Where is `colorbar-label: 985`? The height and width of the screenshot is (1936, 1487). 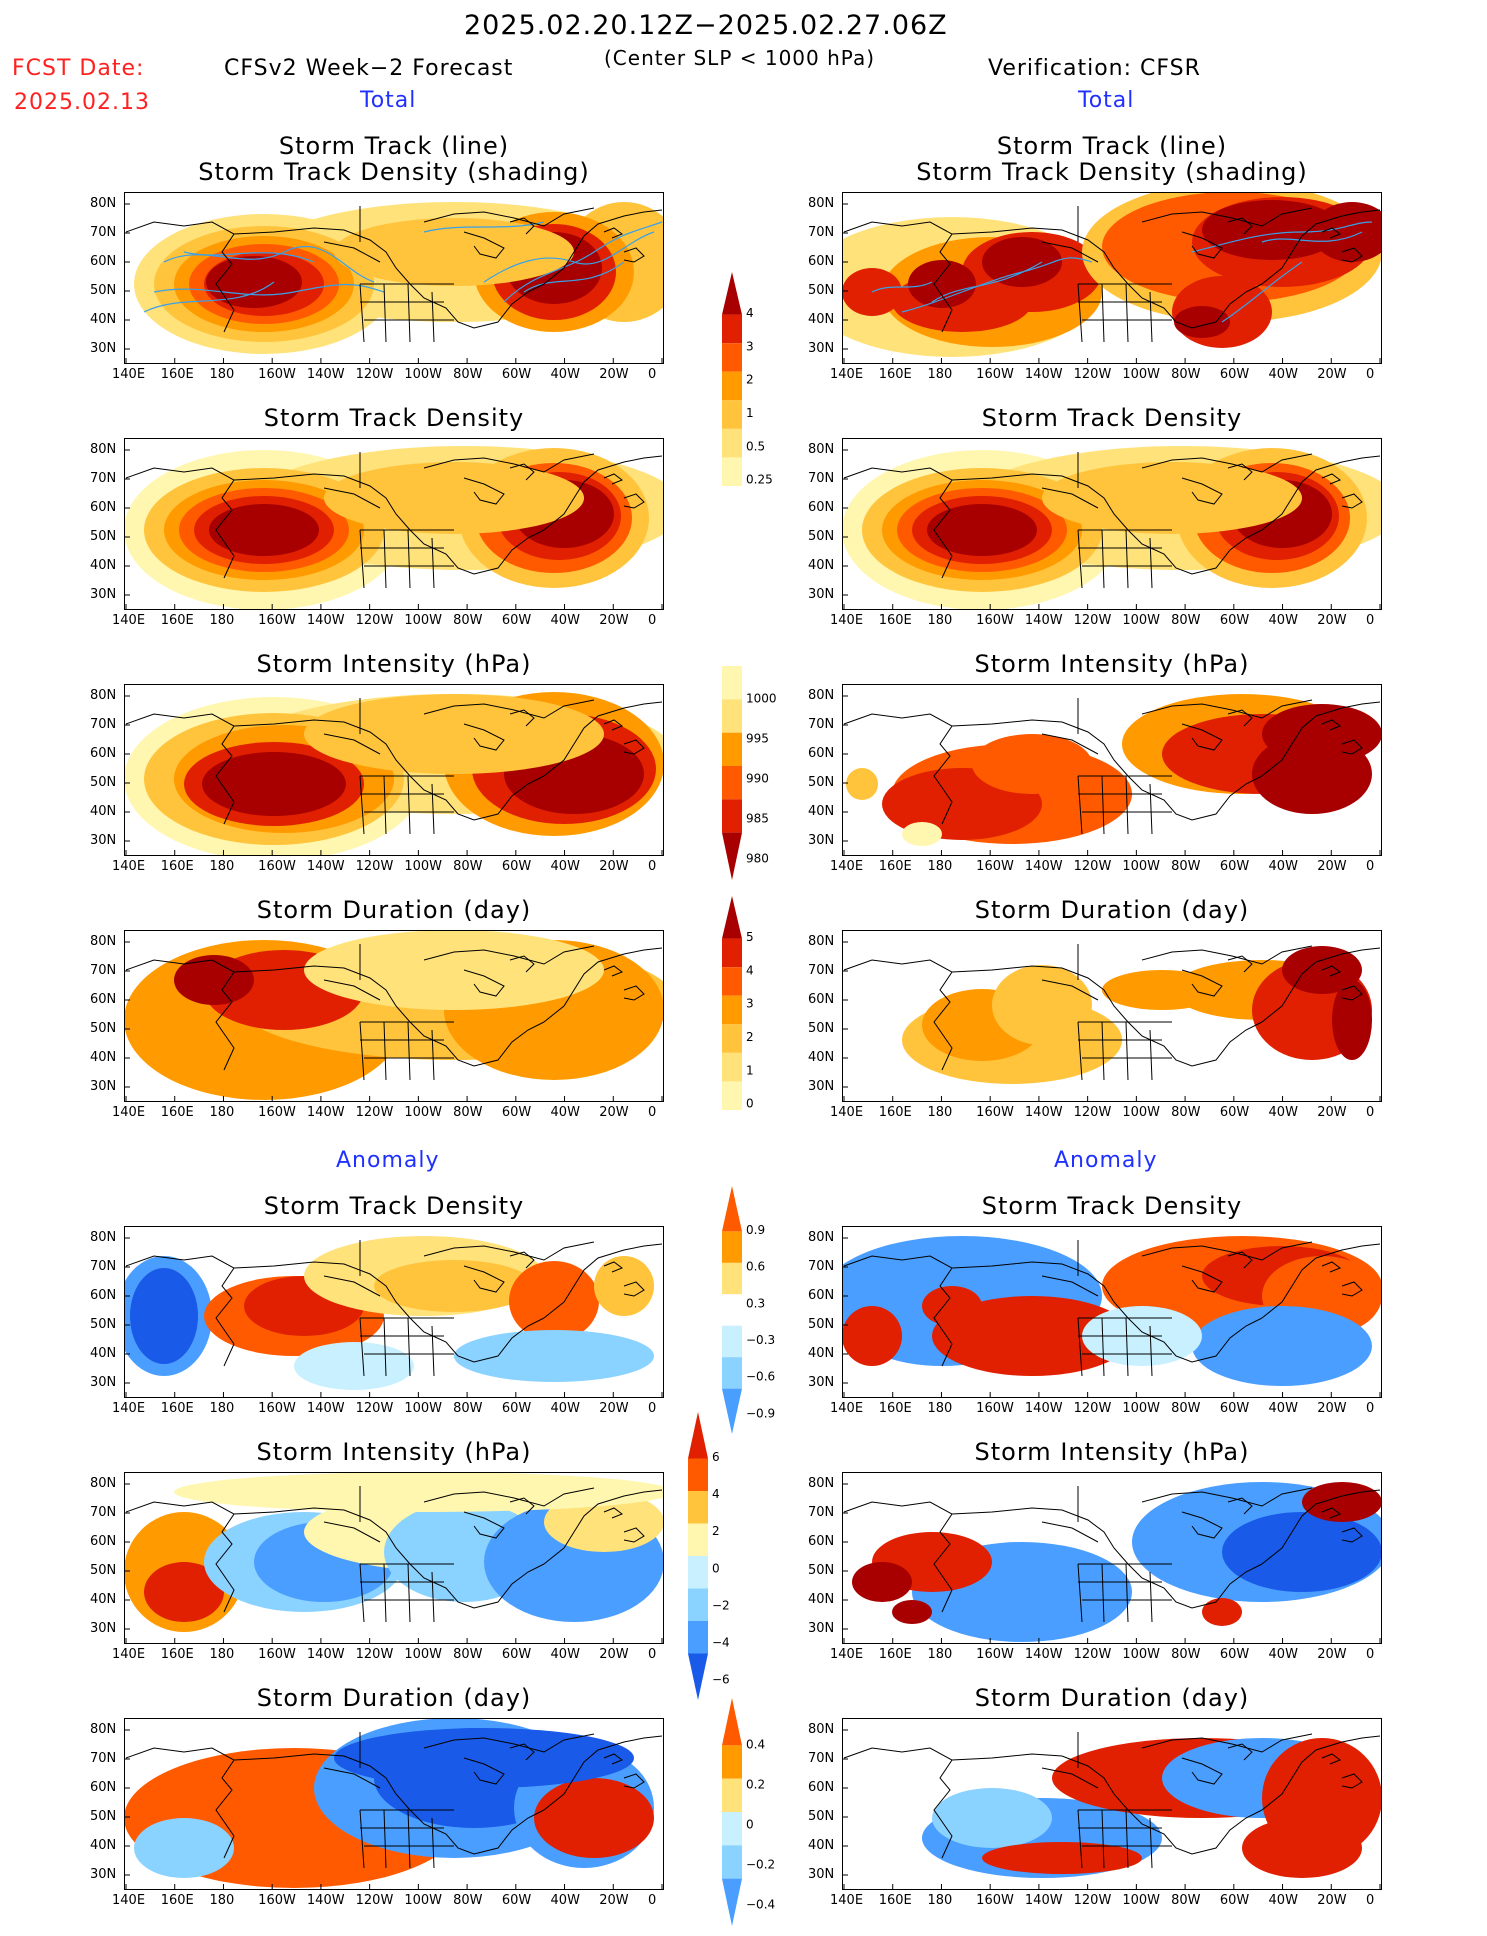 colorbar-label: 985 is located at coordinates (757, 819).